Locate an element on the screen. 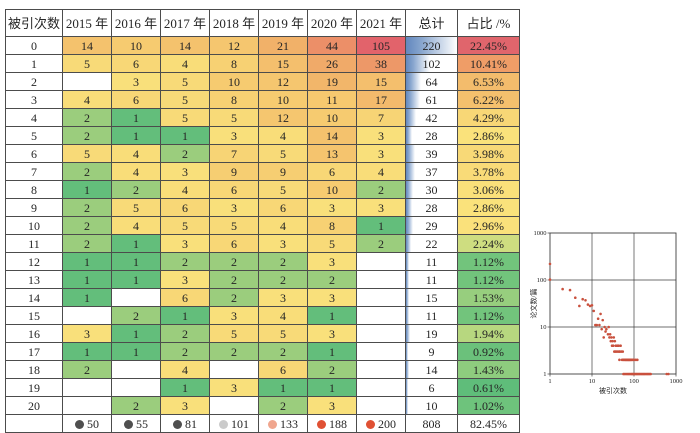 The width and height of the screenshot is (700, 433). percent-cell: 1.12% is located at coordinates (488, 261).